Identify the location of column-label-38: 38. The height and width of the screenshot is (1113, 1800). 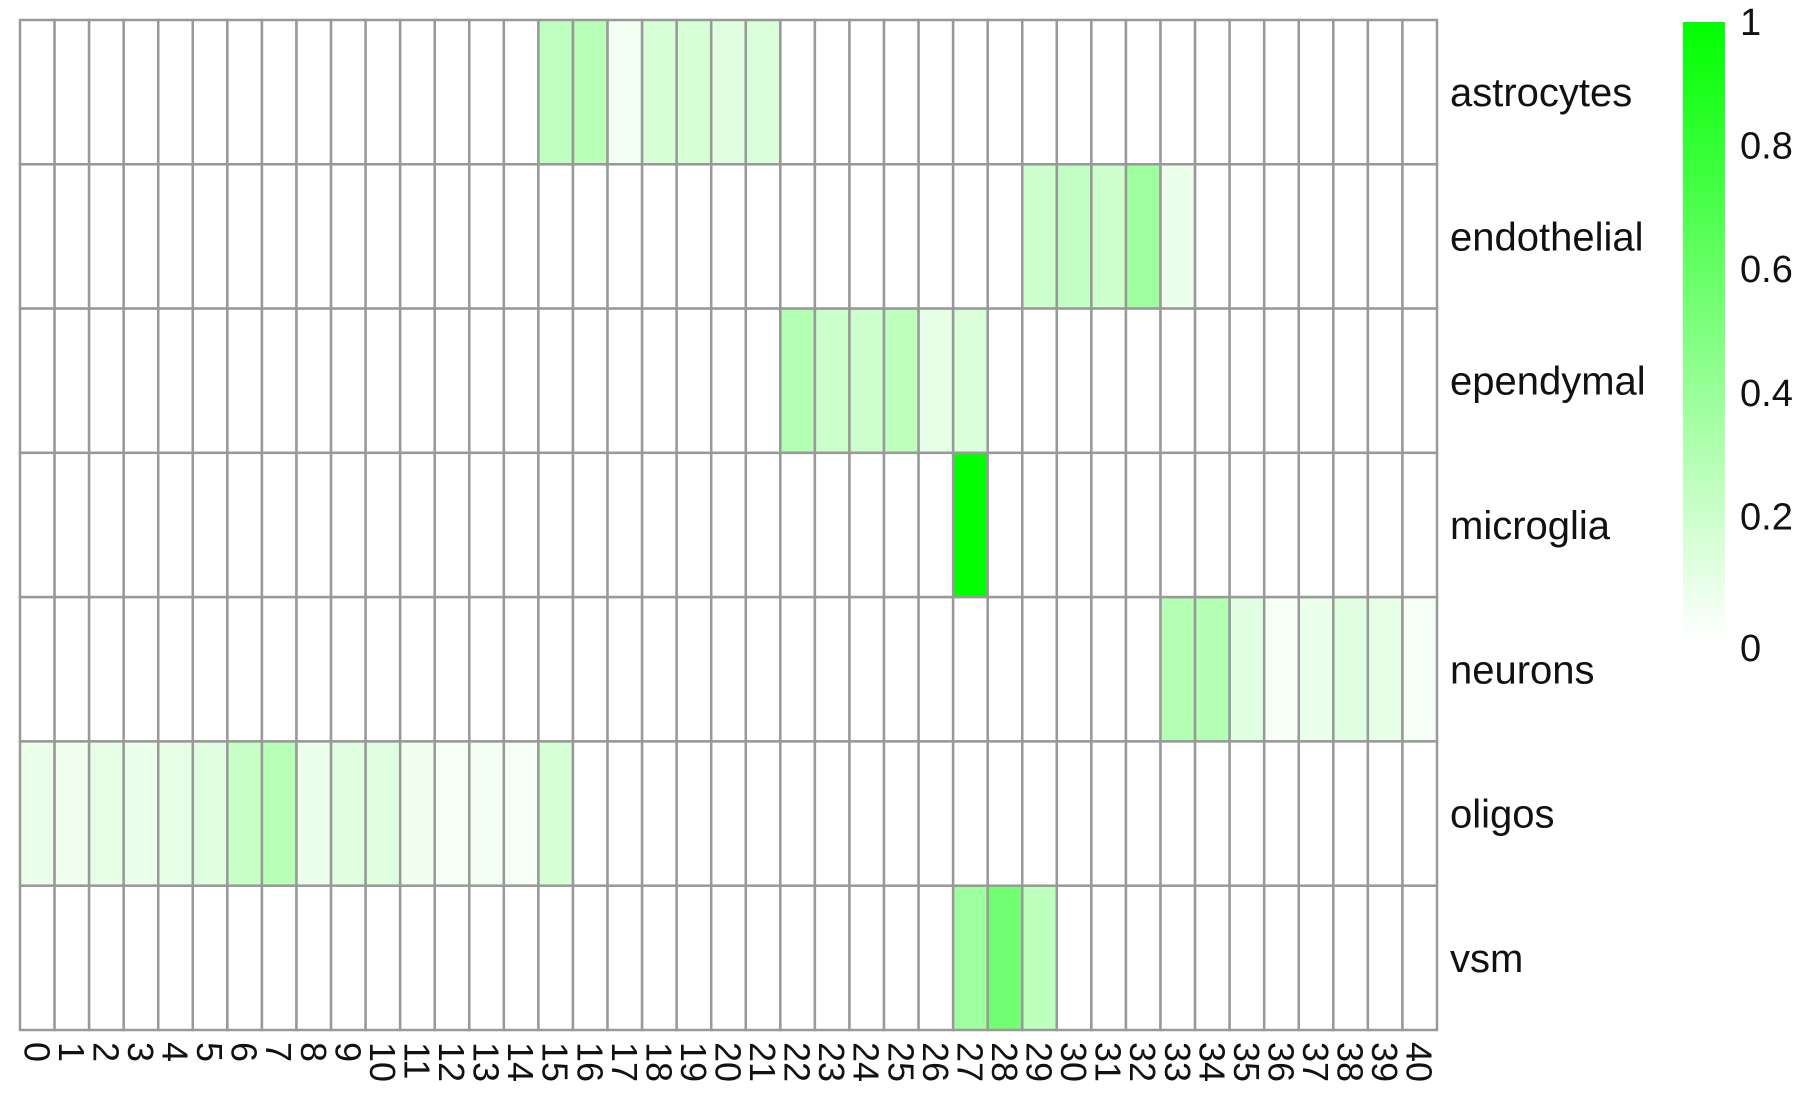
(1350, 1062).